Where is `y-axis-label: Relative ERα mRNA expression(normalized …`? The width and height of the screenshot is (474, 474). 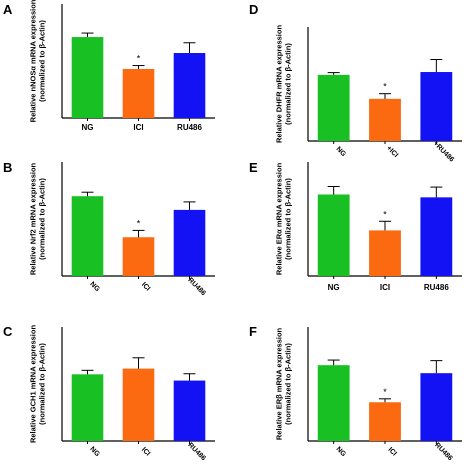 y-axis-label: Relative ERα mRNA expression(normalized … is located at coordinates (284, 218).